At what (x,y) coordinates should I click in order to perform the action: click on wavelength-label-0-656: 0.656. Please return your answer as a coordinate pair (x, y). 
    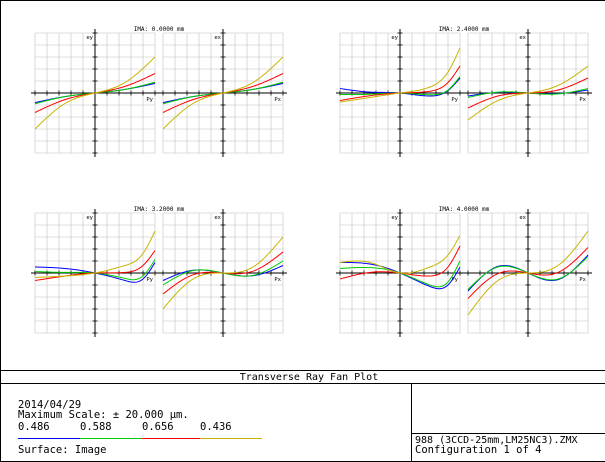
    Looking at the image, I should click on (158, 427).